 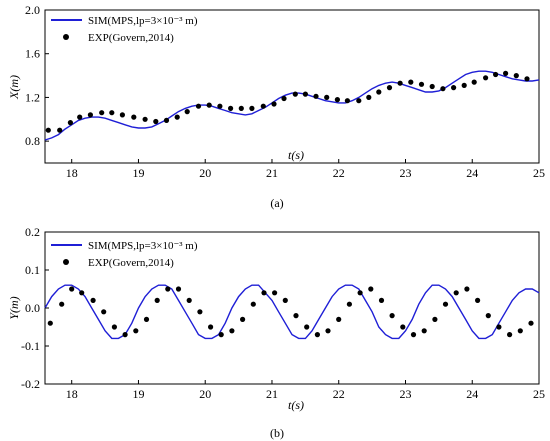 What do you see at coordinates (30, 384) in the screenshot?
I see `y-tick-label: -0.2` at bounding box center [30, 384].